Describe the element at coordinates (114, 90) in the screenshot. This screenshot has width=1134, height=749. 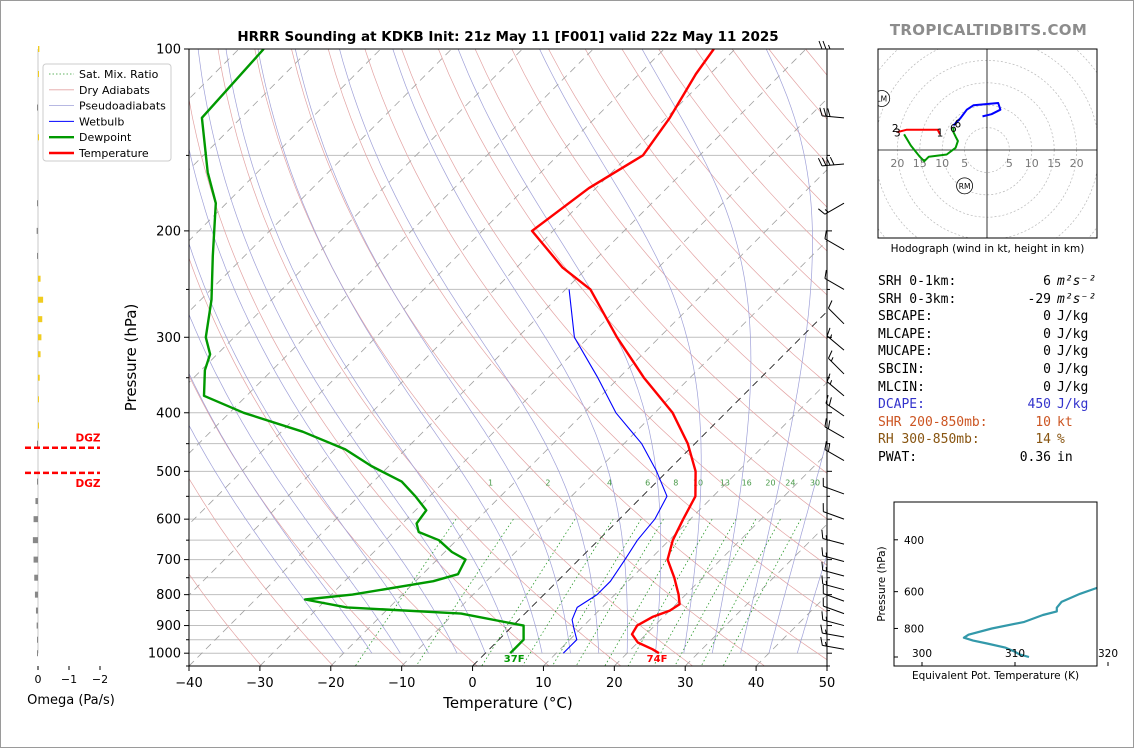
I see `legend-label: Dry Adiabats` at that location.